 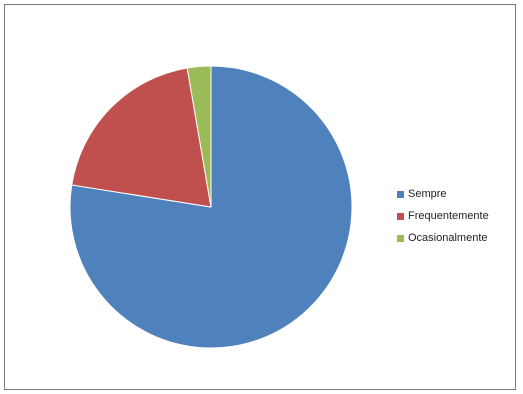 I want to click on pie-slice-ocasionalmente, so click(x=199, y=136).